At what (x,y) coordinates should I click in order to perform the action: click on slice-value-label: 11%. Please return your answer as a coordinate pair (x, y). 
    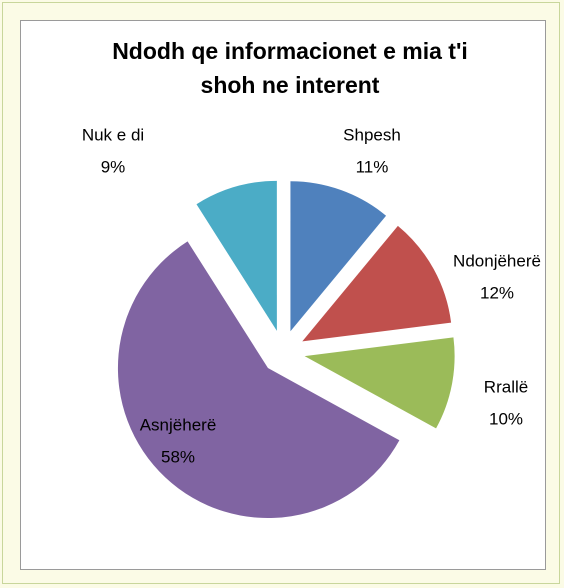
    Looking at the image, I should click on (372, 166).